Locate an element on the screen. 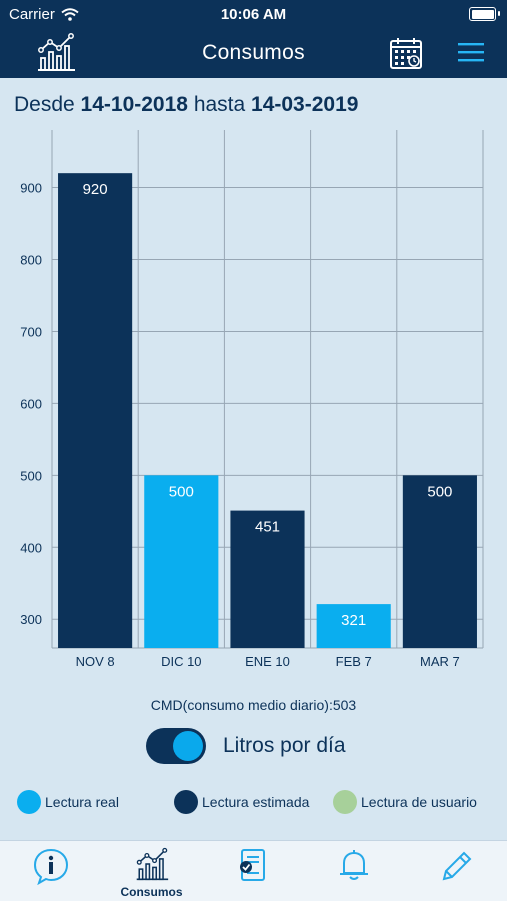 This screenshot has height=901, width=507. x-tick-label: ENE 10 is located at coordinates (267, 661).